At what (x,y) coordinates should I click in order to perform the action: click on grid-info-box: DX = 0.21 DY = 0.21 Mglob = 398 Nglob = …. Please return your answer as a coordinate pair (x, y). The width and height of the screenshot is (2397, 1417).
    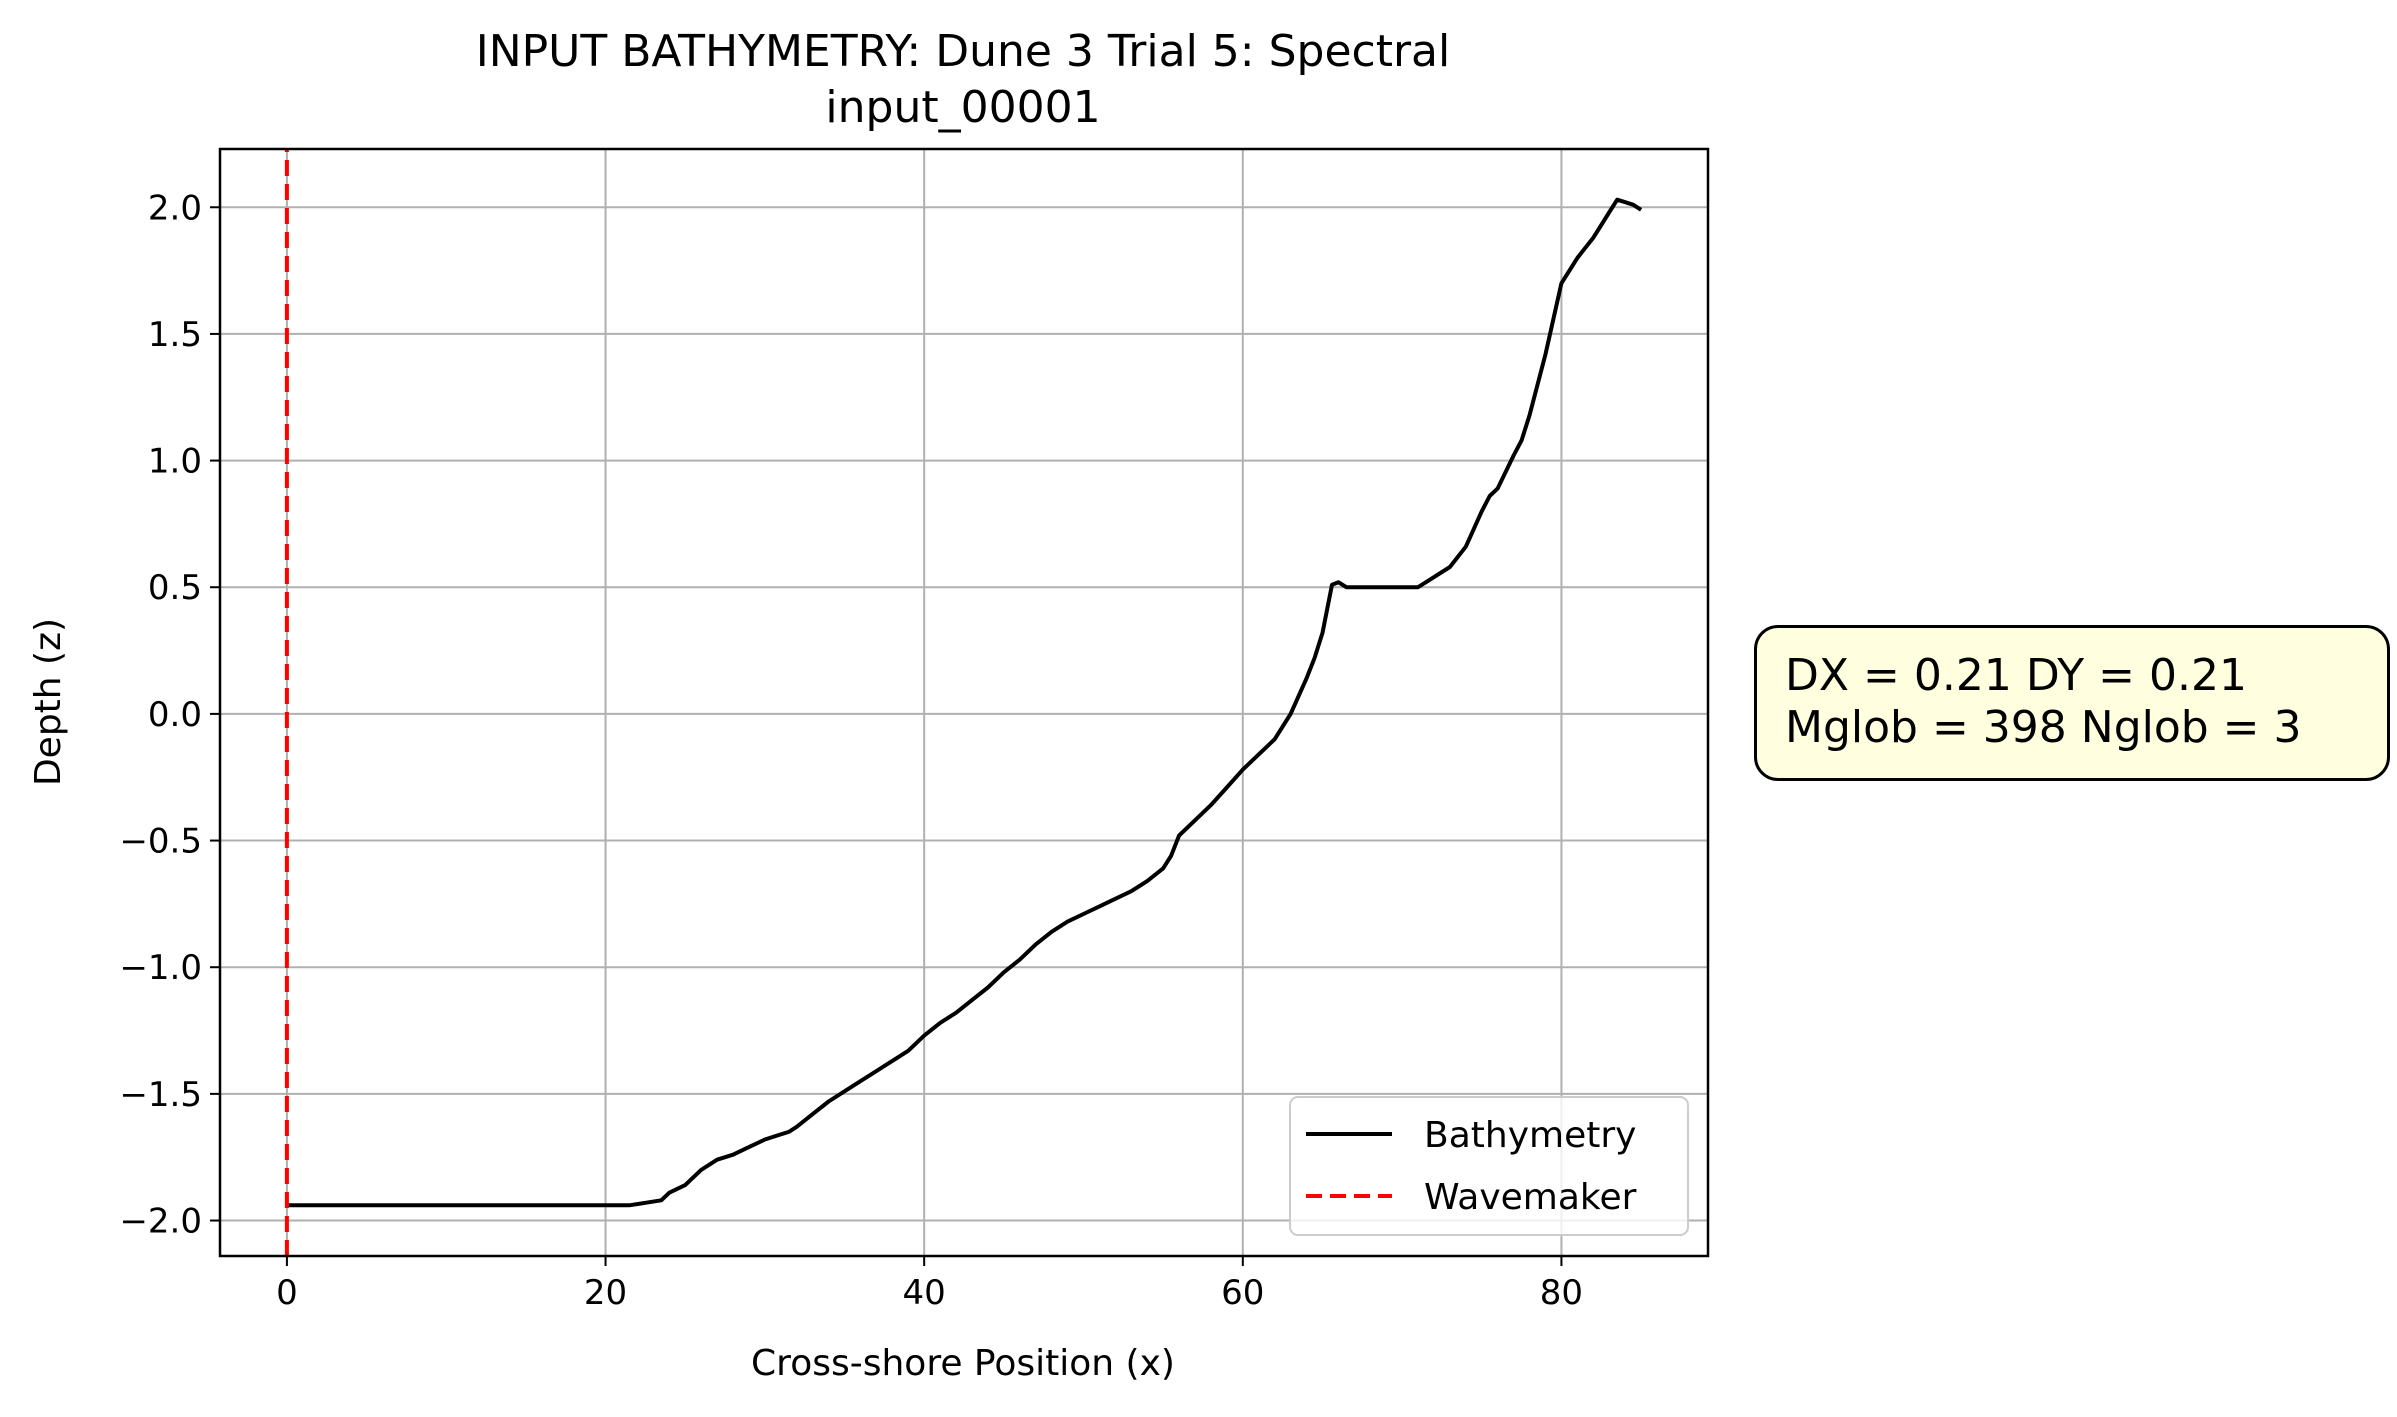
    Looking at the image, I should click on (2072, 703).